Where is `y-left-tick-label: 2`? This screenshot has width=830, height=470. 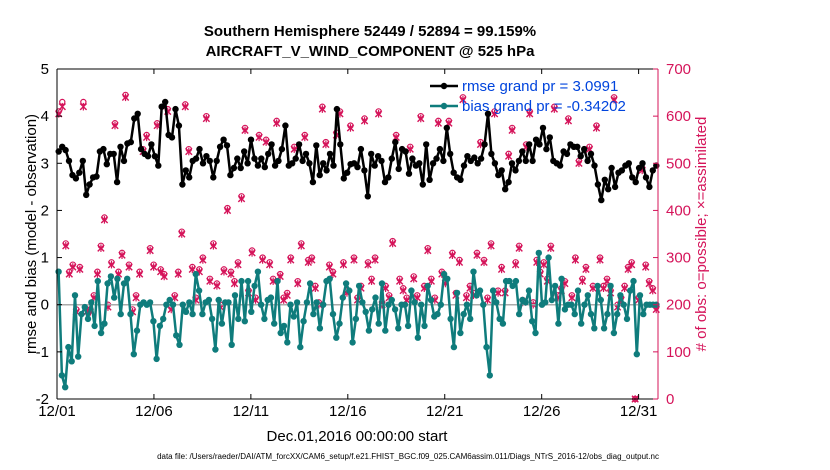 y-left-tick-label: 2 is located at coordinates (45, 210).